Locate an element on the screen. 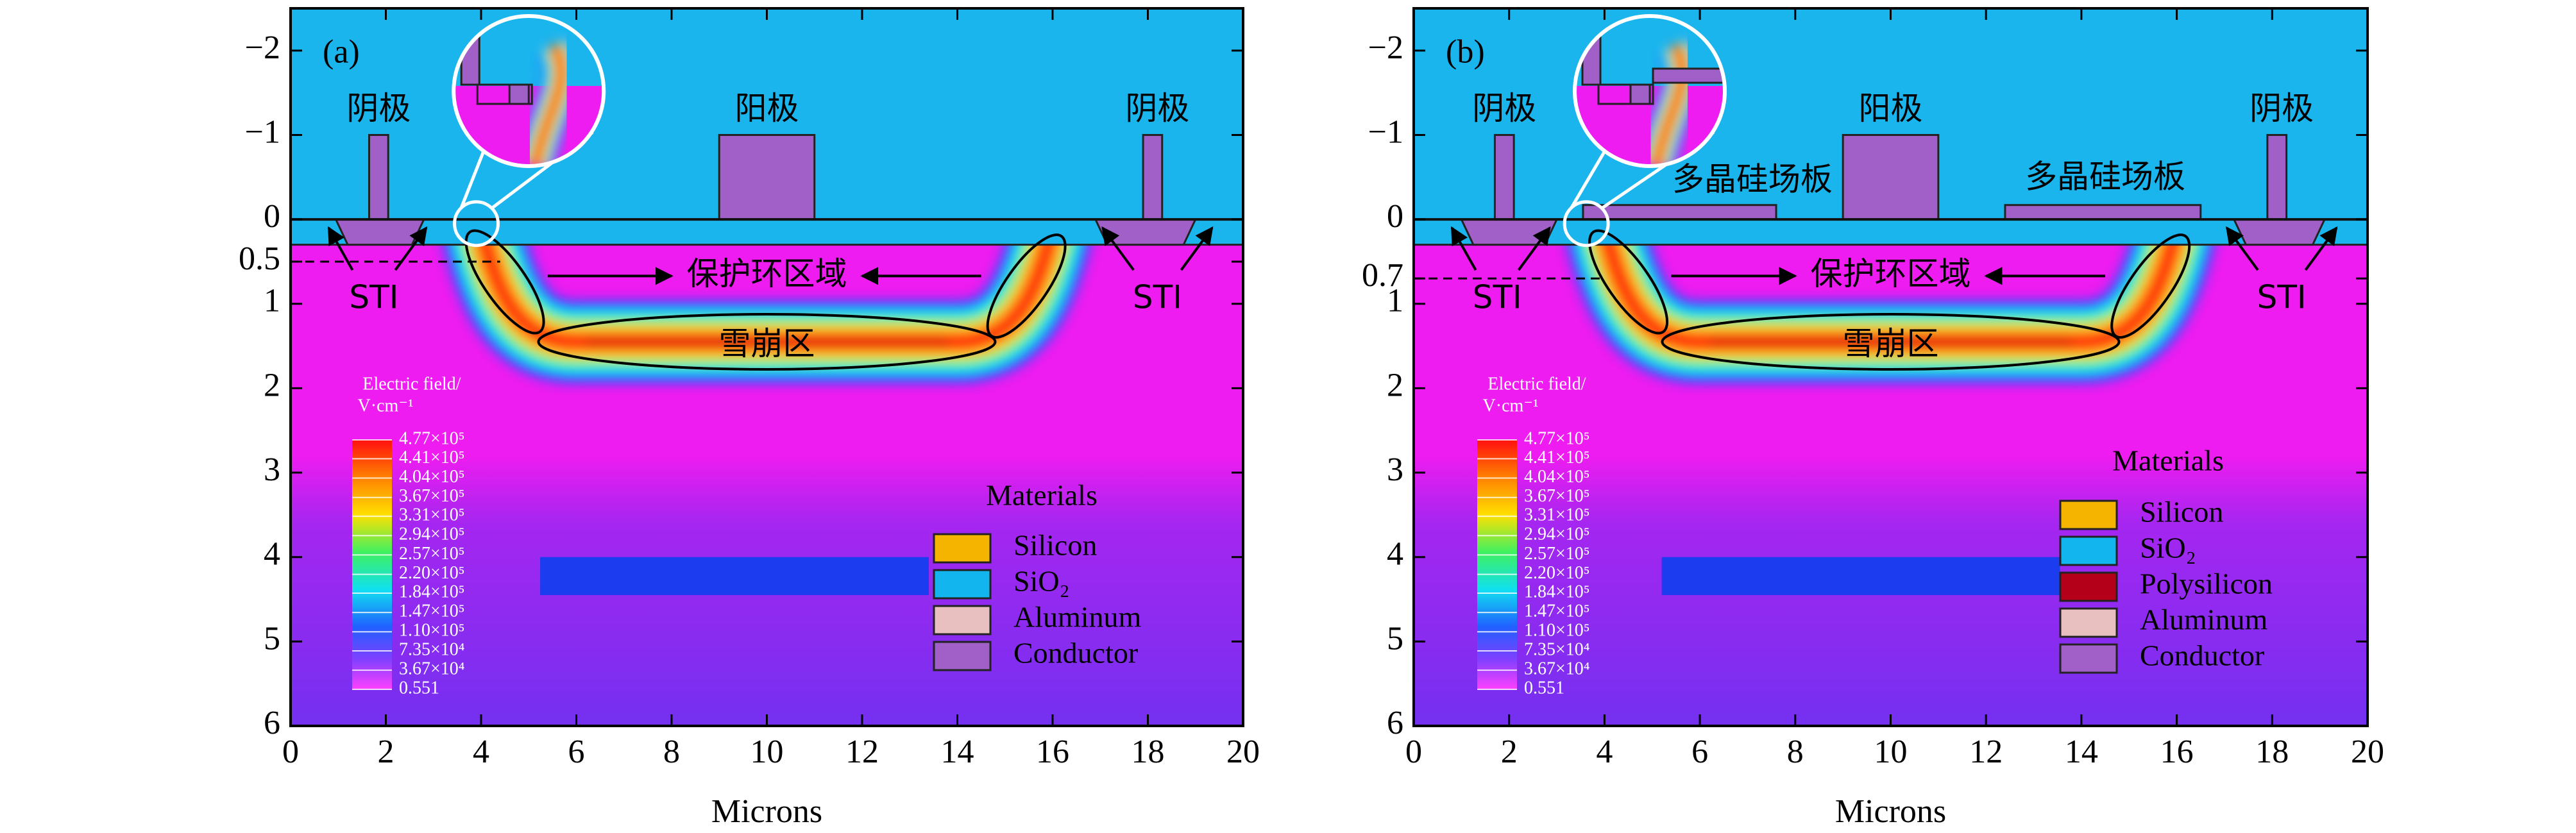  colorbar-label: 2.57×10⁵ is located at coordinates (1557, 554).